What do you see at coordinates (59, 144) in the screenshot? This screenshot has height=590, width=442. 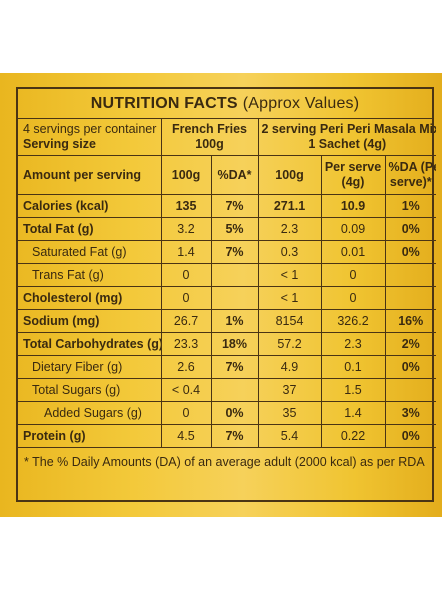 I see `serving-size-label: Serving size` at bounding box center [59, 144].